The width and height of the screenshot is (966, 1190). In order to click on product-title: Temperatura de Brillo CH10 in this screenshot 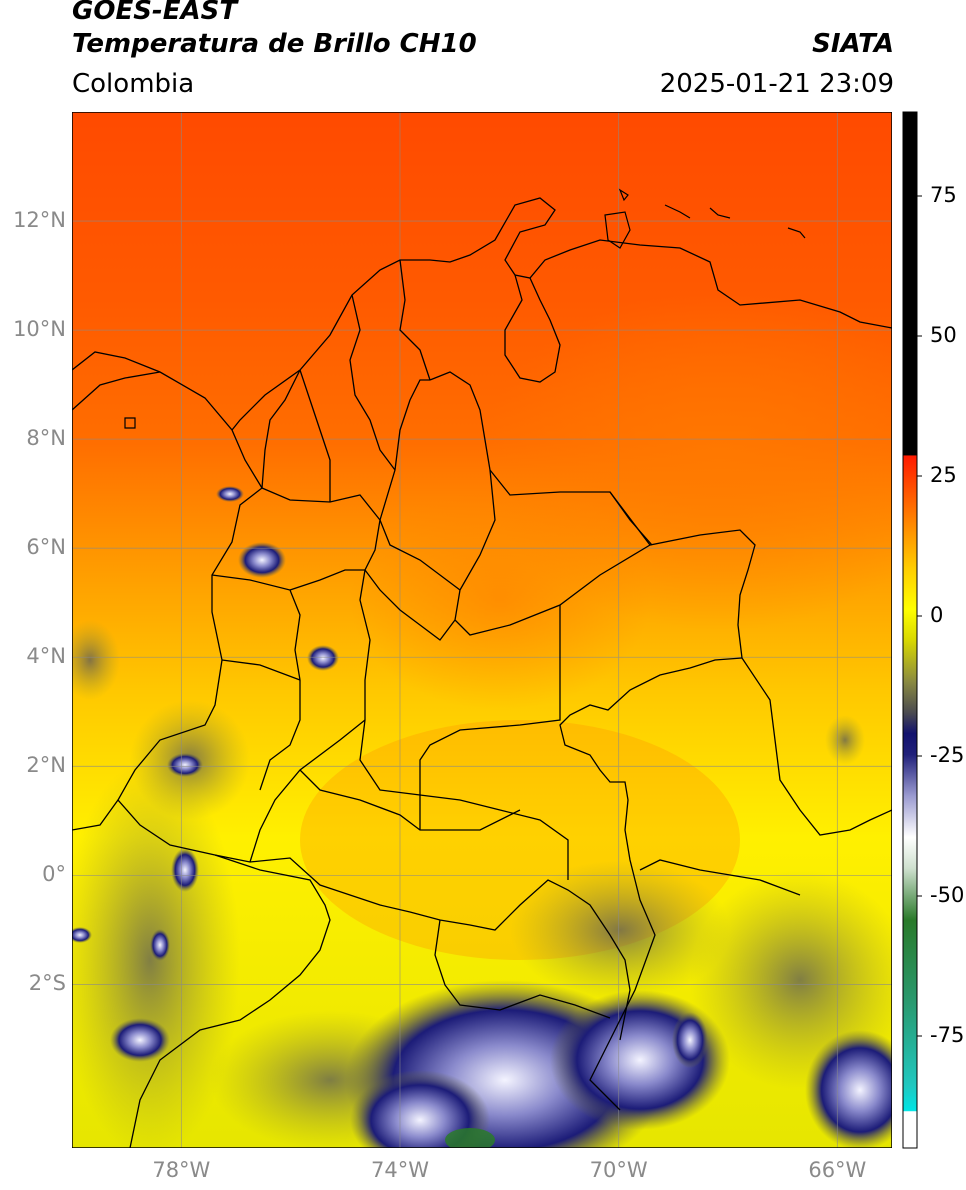, I will do `click(274, 44)`.